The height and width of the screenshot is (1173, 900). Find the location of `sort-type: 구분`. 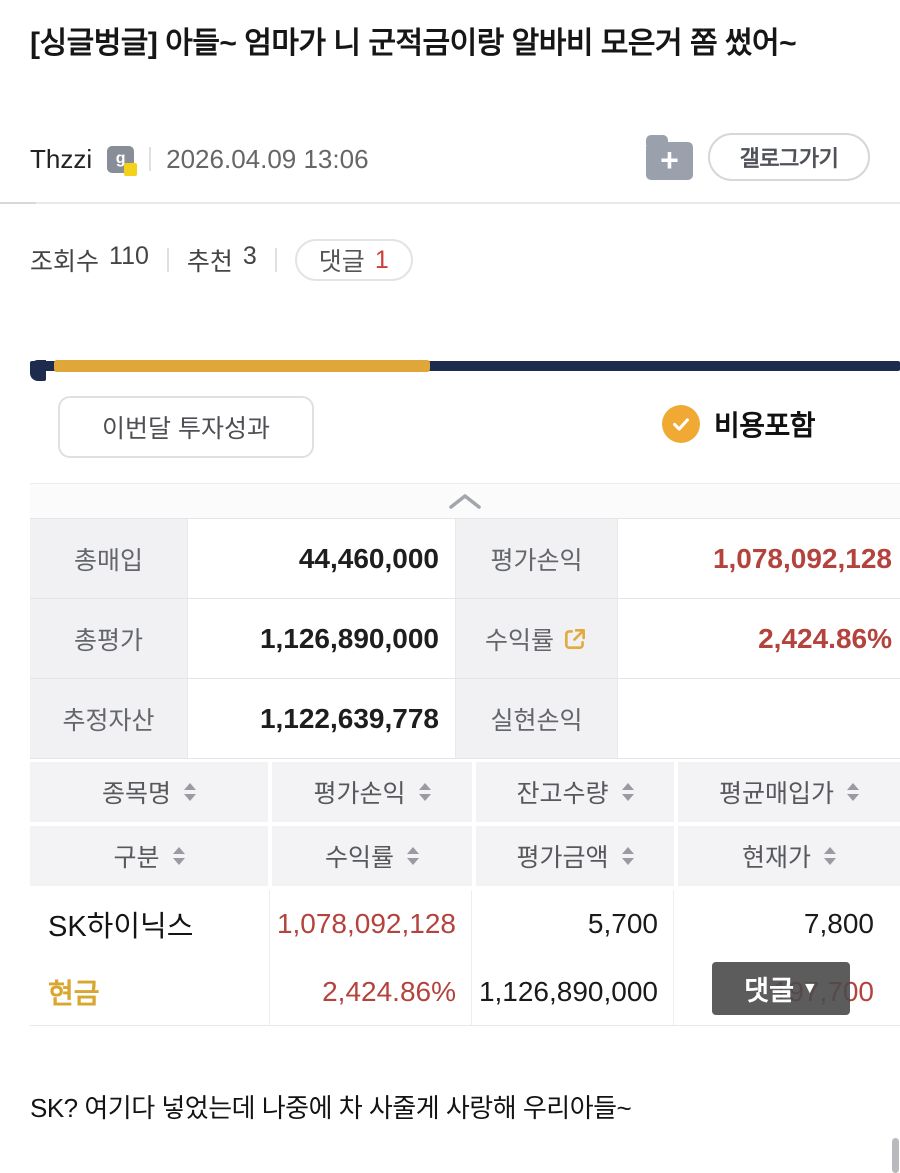

sort-type: 구분 is located at coordinates (149, 856).